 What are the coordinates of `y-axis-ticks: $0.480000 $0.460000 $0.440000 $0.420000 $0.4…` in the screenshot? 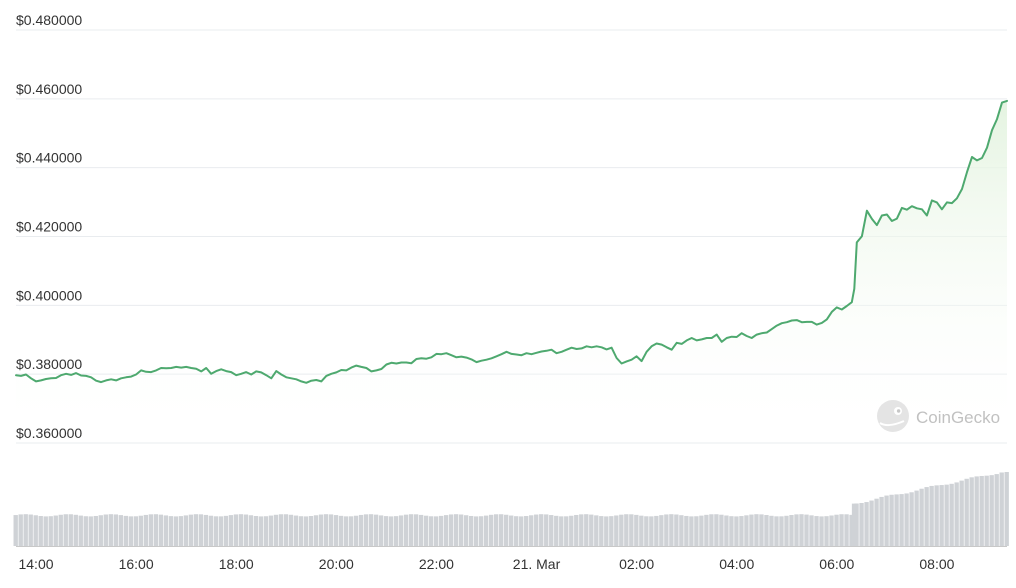 It's located at (49, 226).